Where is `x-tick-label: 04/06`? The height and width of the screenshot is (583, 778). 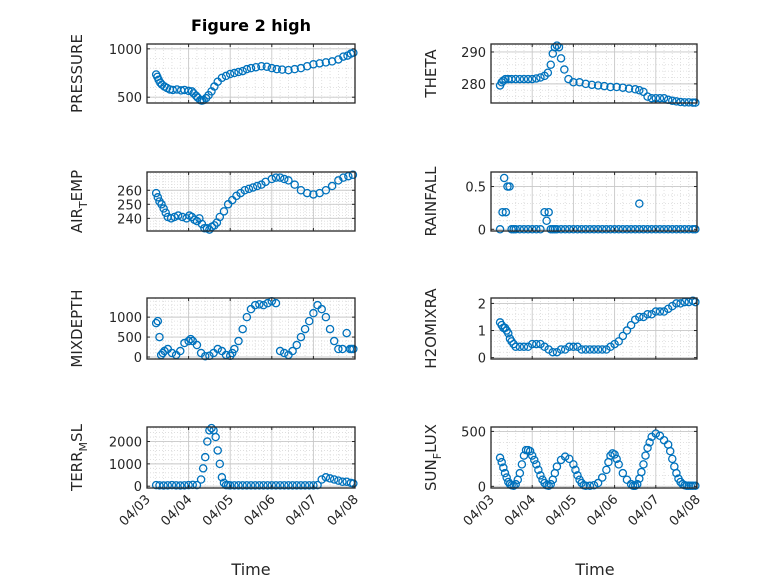 x-tick-label: 04/06 is located at coordinates (260, 510).